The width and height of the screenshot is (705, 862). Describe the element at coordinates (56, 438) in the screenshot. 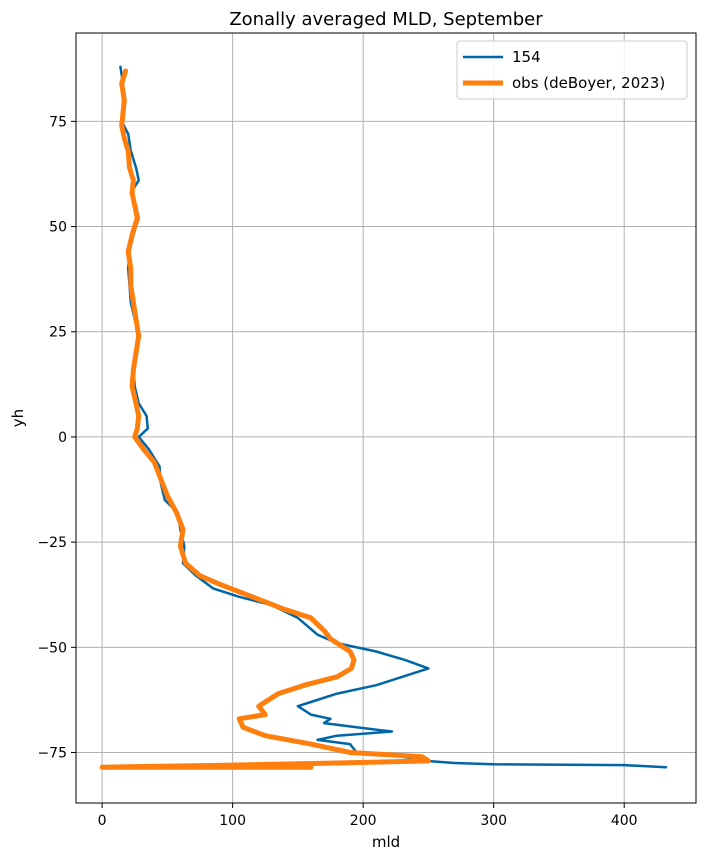

I see `y-ticks: −75 −50 −25 0 25 50 75` at that location.